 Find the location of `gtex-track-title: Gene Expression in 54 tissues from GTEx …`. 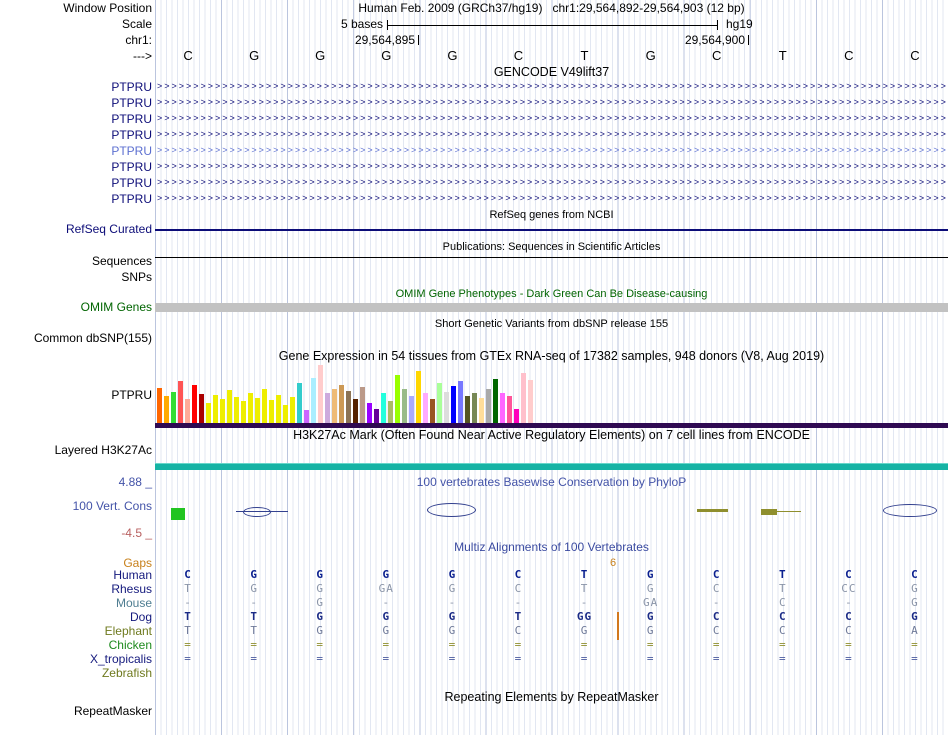

gtex-track-title: Gene Expression in 54 tissues from GTEx … is located at coordinates (551, 356).